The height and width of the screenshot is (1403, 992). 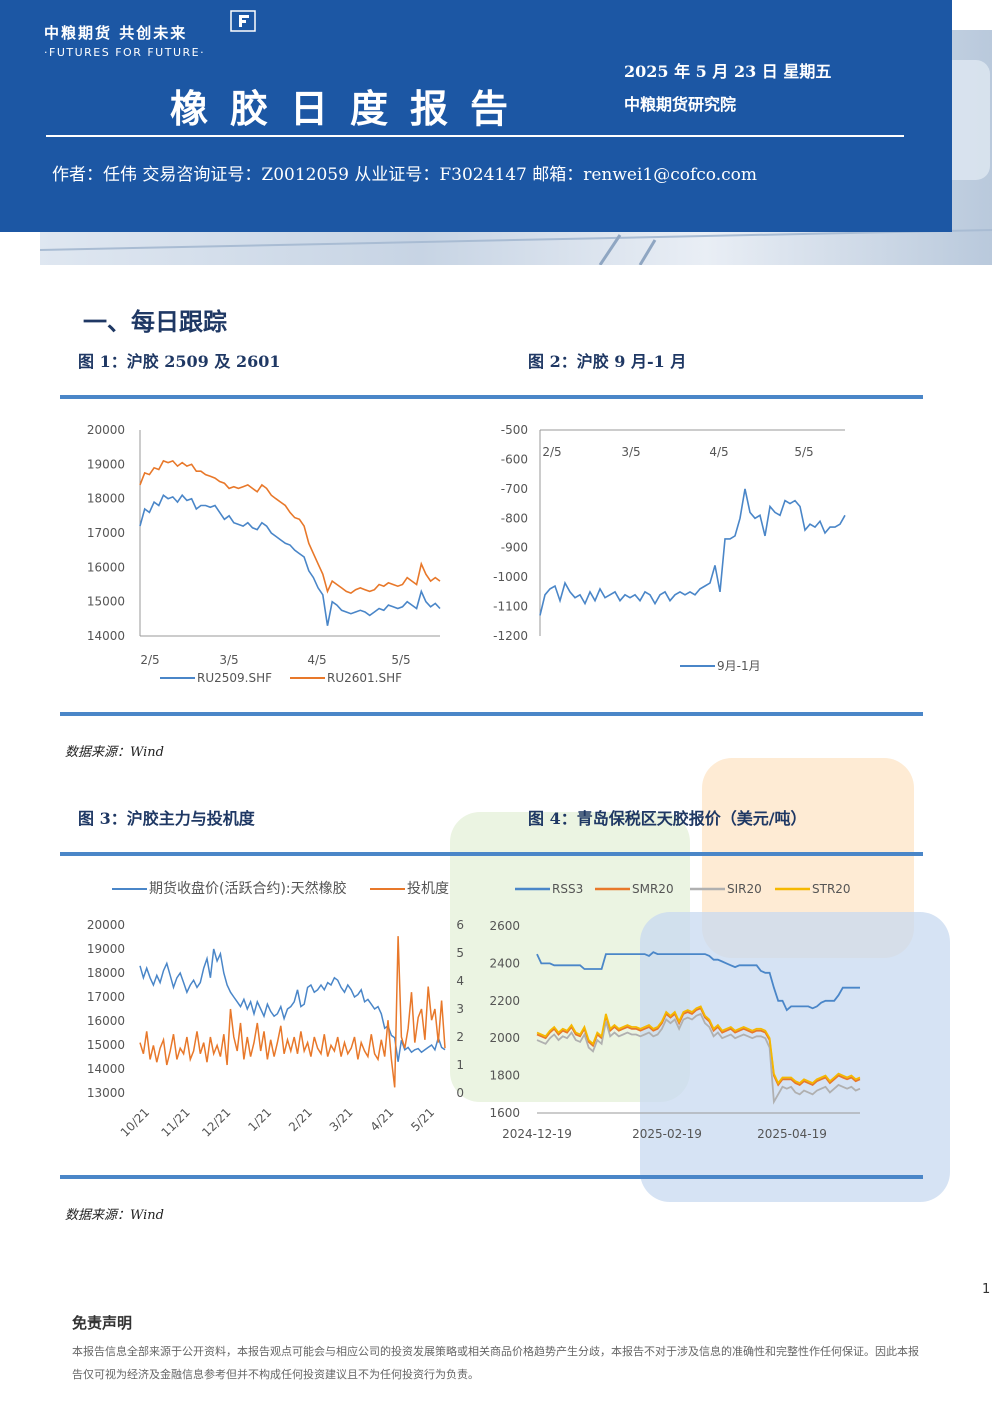 I want to click on fig2-y-tick-label: -1000, so click(x=510, y=577).